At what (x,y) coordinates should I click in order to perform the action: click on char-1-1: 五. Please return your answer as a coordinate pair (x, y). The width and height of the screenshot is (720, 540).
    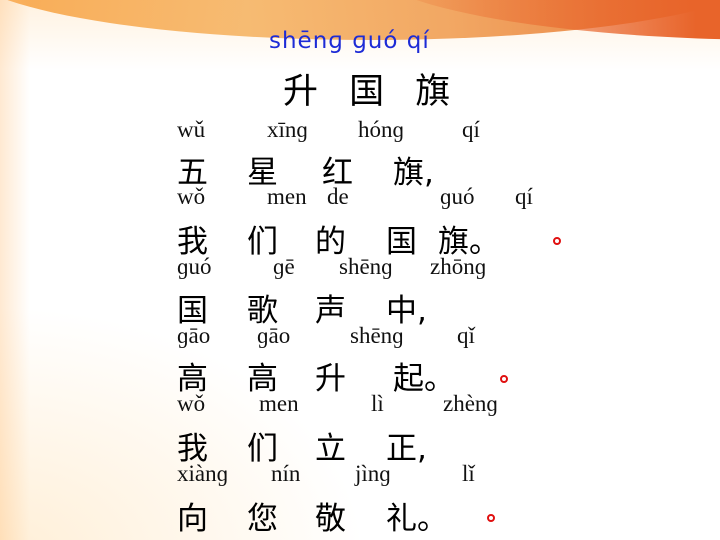
    Looking at the image, I should click on (192, 173).